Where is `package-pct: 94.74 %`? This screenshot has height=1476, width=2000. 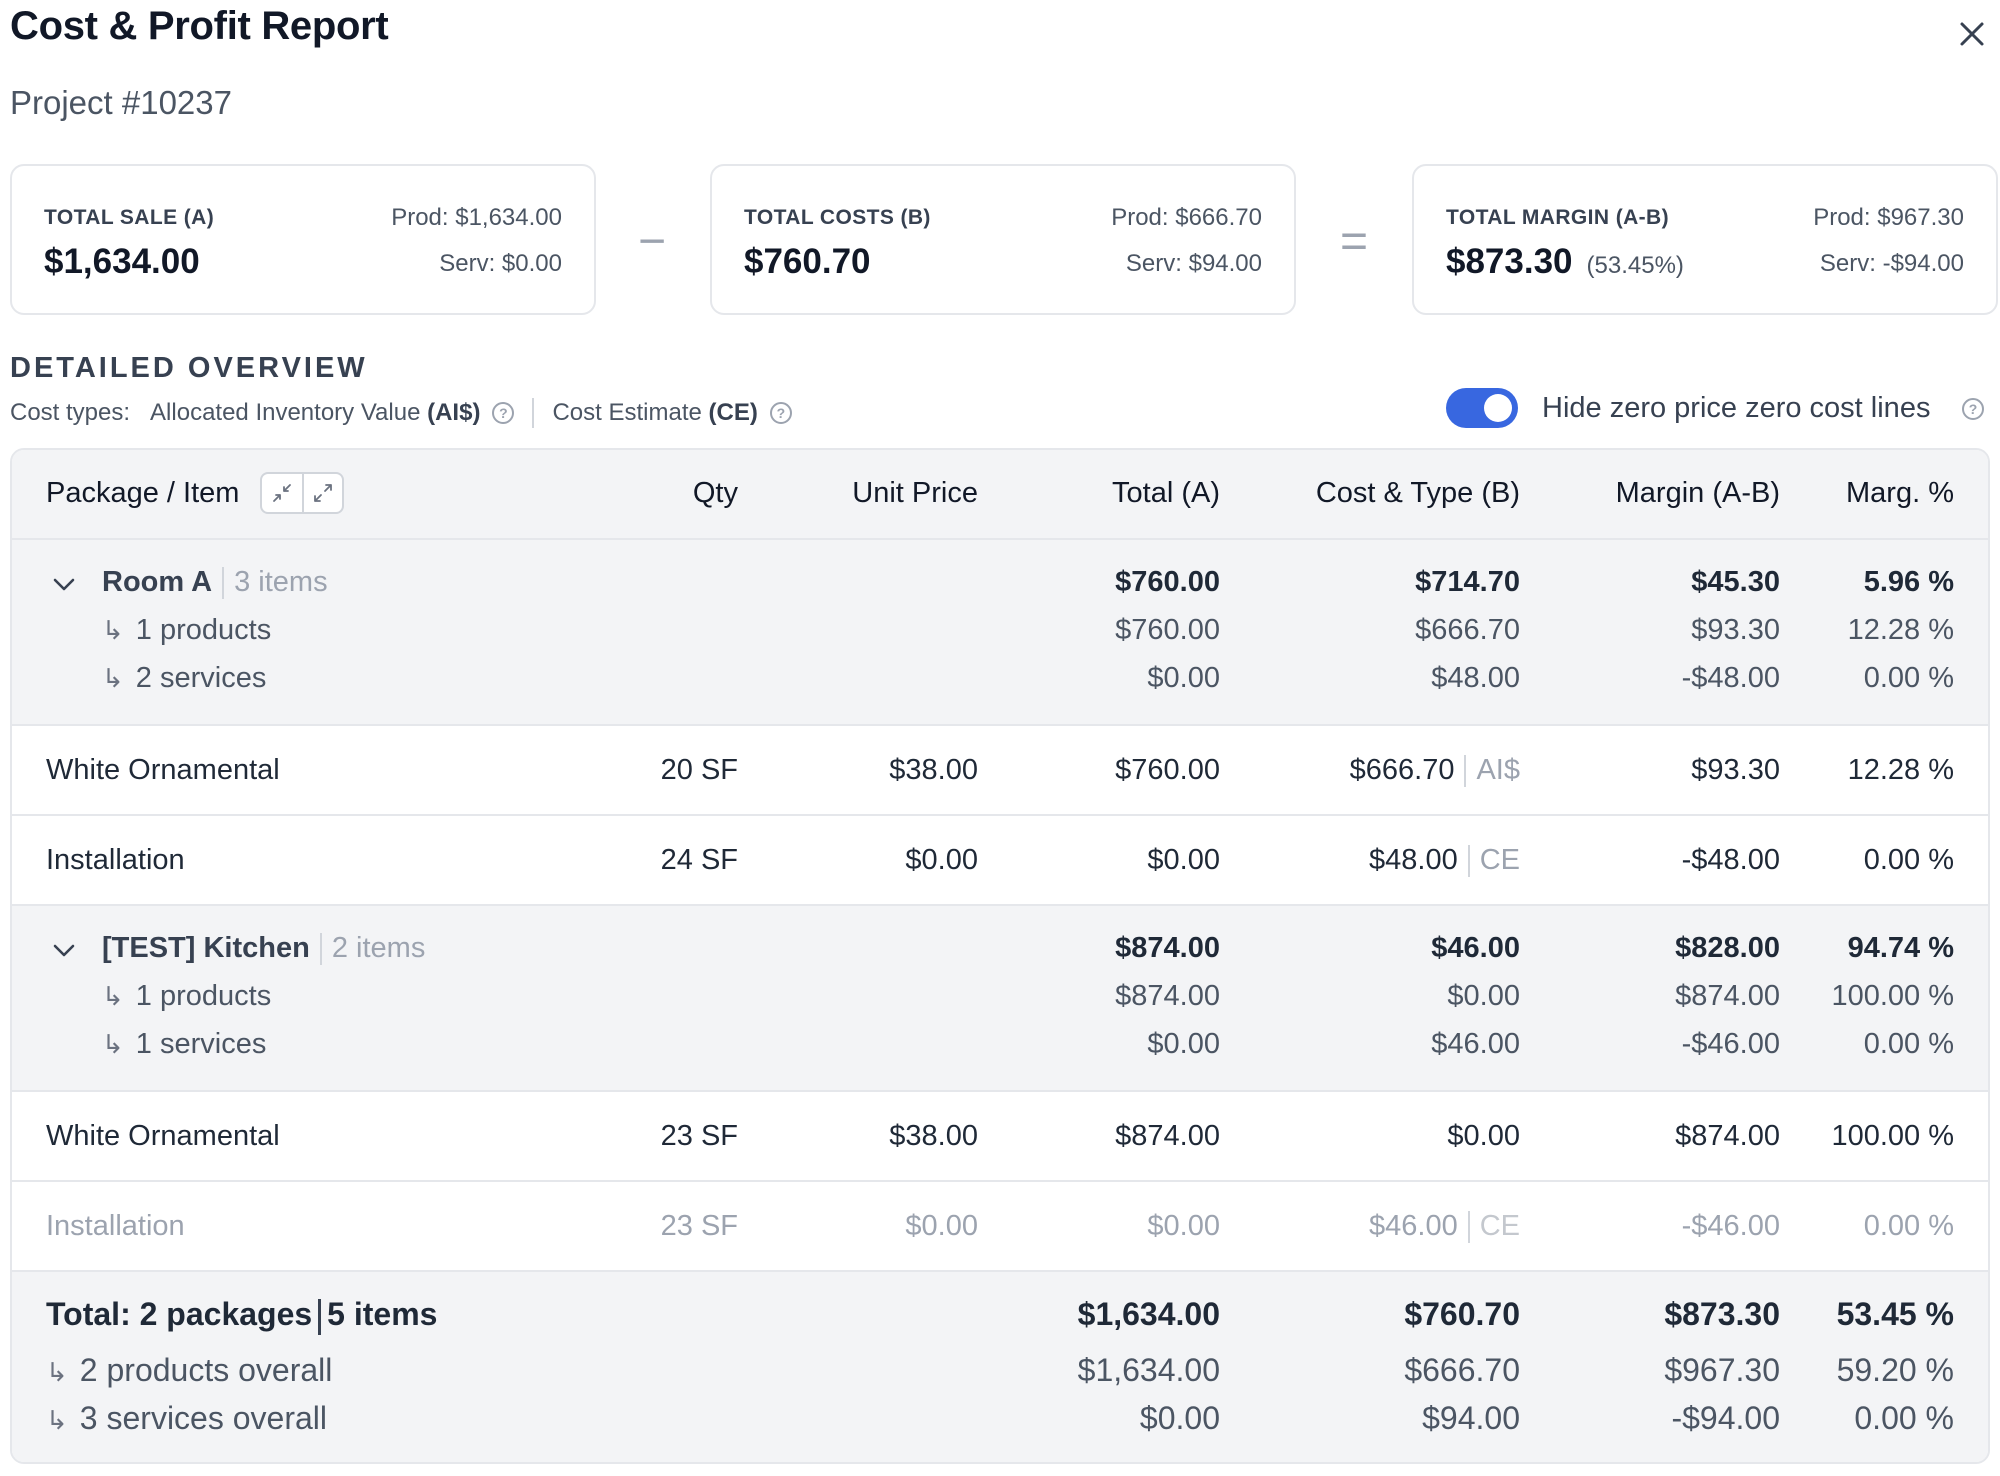
package-pct: 94.74 % is located at coordinates (1900, 948).